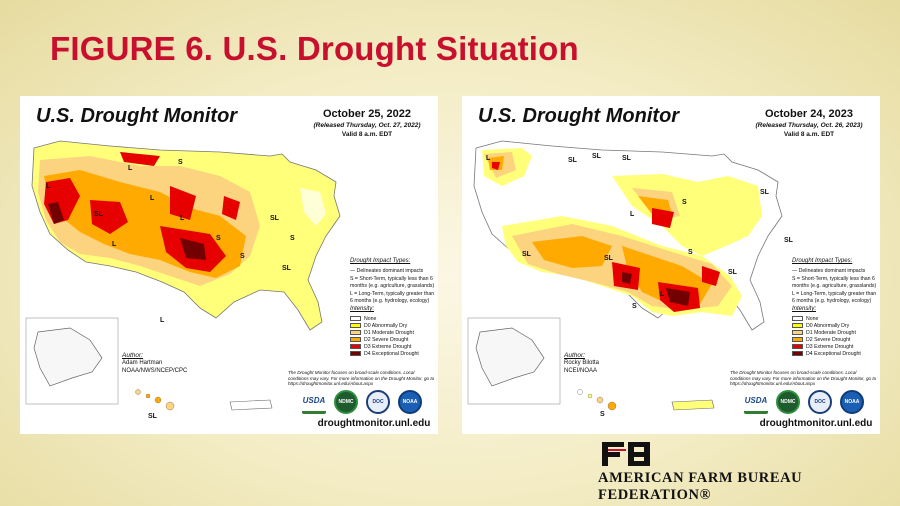 This screenshot has height=506, width=900. I want to click on agency-logos: USDA NDMC DOC NOAA, so click(804, 402).